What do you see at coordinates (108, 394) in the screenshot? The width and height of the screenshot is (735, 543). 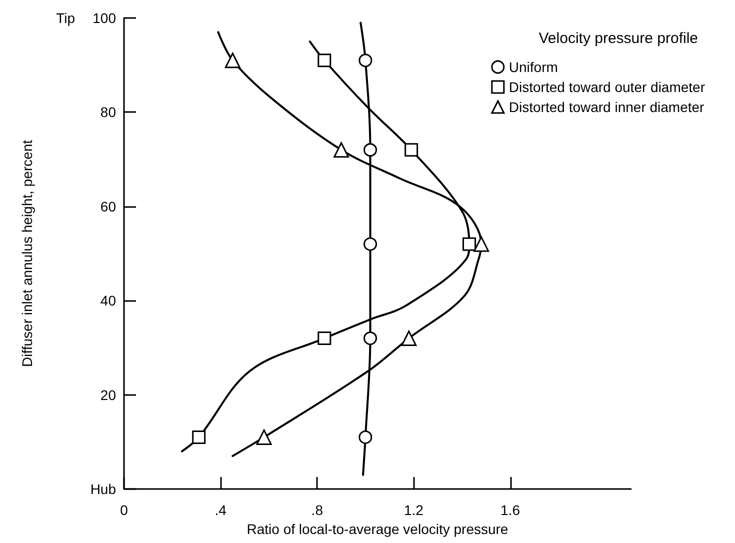 I see `y-tick-label: 20` at bounding box center [108, 394].